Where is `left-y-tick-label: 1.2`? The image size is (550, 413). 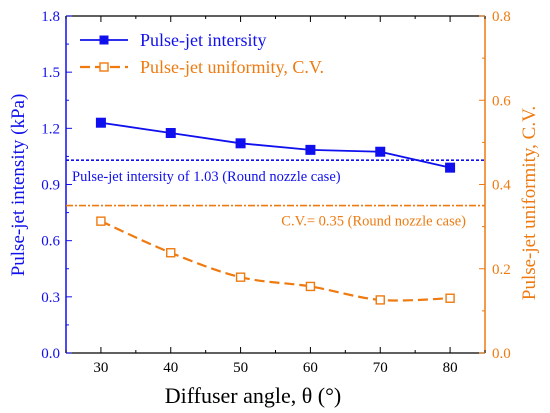
left-y-tick-label: 1.2 is located at coordinates (50, 129).